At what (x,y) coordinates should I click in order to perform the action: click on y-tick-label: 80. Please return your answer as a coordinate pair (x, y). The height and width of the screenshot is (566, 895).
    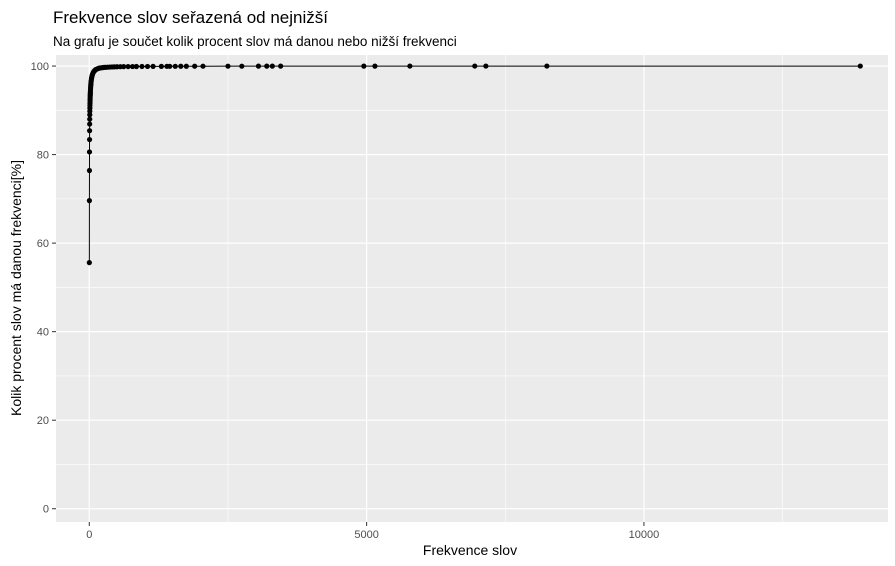
    Looking at the image, I should click on (43, 156).